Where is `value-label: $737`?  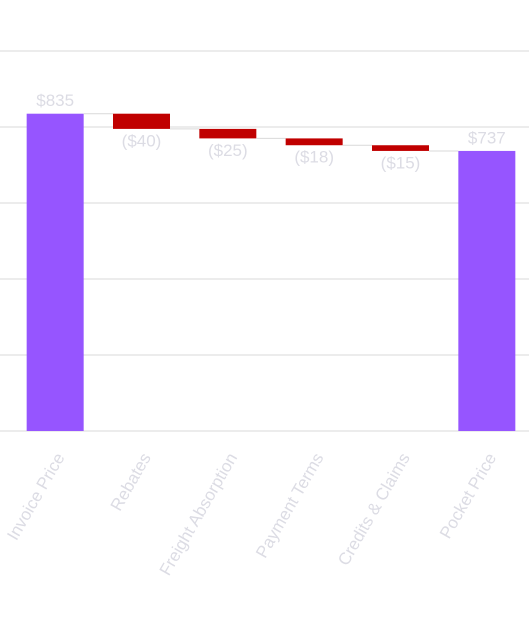
value-label: $737 is located at coordinates (487, 137).